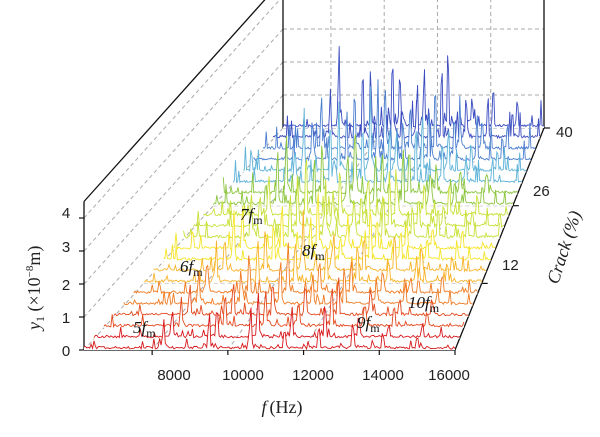  Describe the element at coordinates (35, 289) in the screenshot. I see `y-axis-label: y1 (×10−8m)` at that location.